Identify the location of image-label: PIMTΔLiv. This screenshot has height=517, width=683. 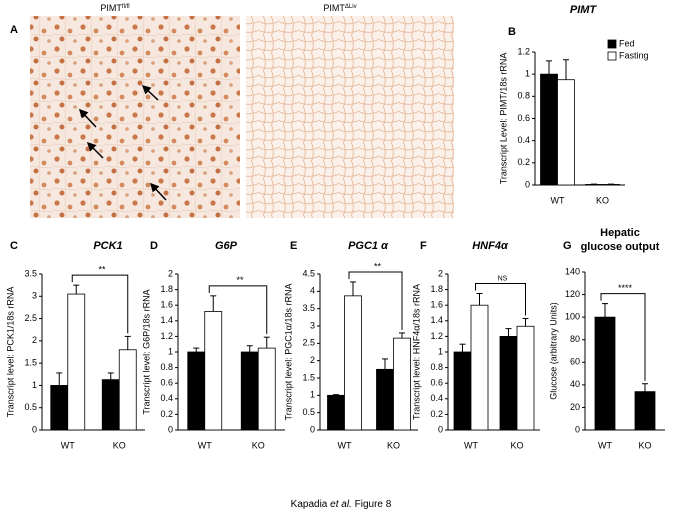
(339, 8).